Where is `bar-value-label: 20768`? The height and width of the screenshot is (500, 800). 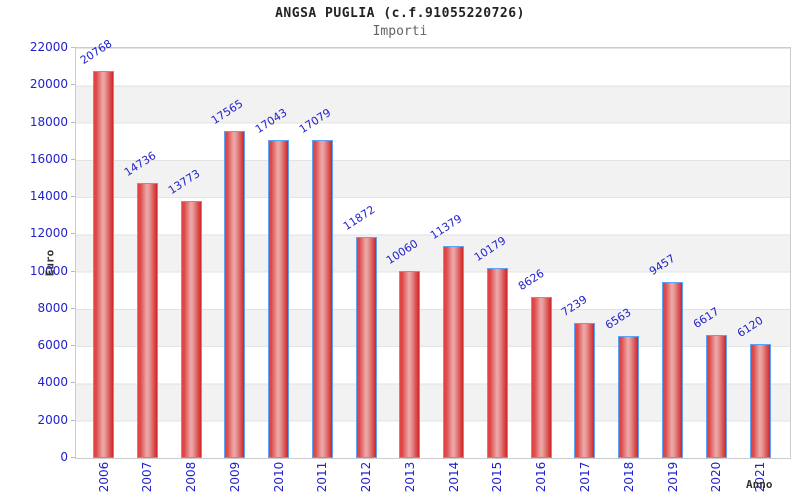 bar-value-label: 20768 is located at coordinates (96, 52).